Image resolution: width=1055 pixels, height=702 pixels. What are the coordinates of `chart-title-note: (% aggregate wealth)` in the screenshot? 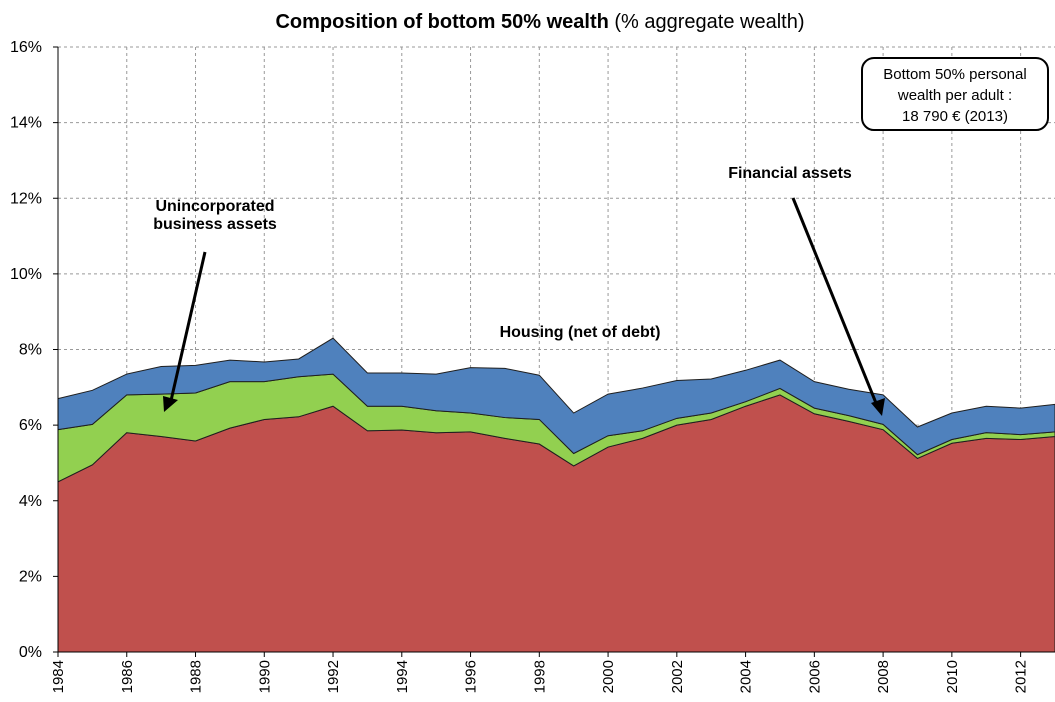 It's located at (709, 22).